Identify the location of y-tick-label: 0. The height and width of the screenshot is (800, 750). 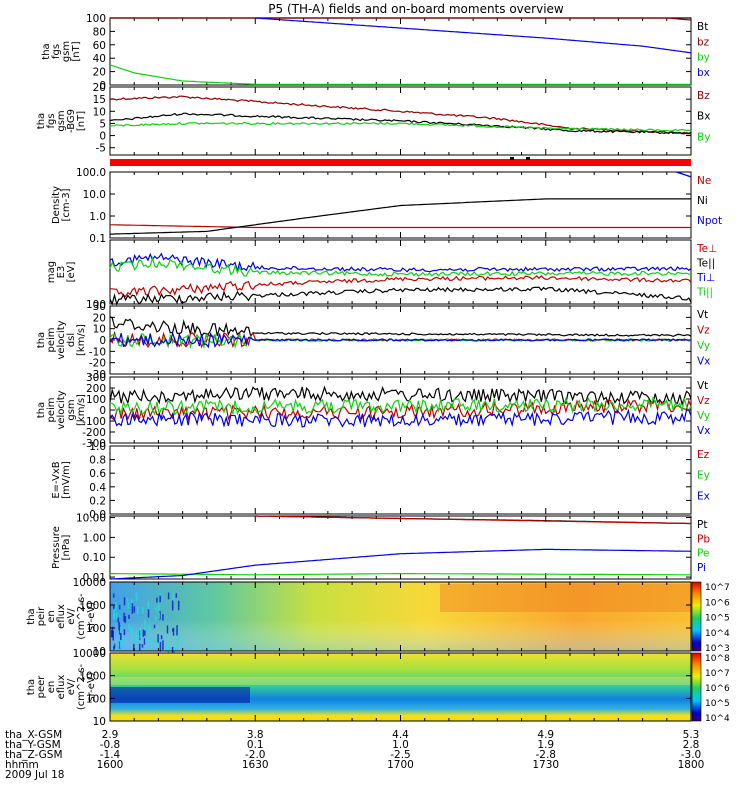
(102, 86).